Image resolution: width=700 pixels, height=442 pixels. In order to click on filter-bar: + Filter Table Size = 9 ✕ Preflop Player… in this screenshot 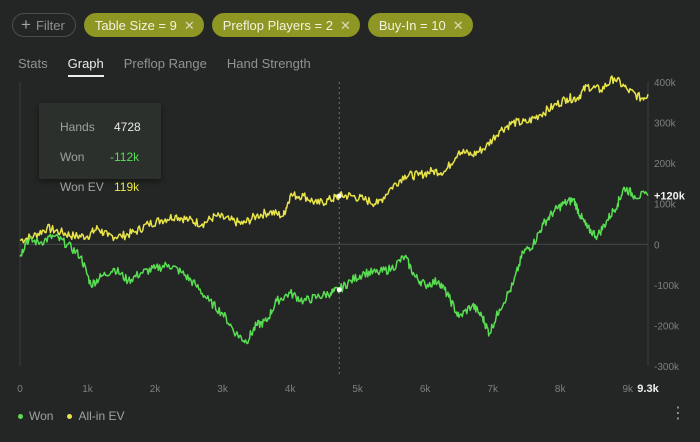, I will do `click(242, 25)`.